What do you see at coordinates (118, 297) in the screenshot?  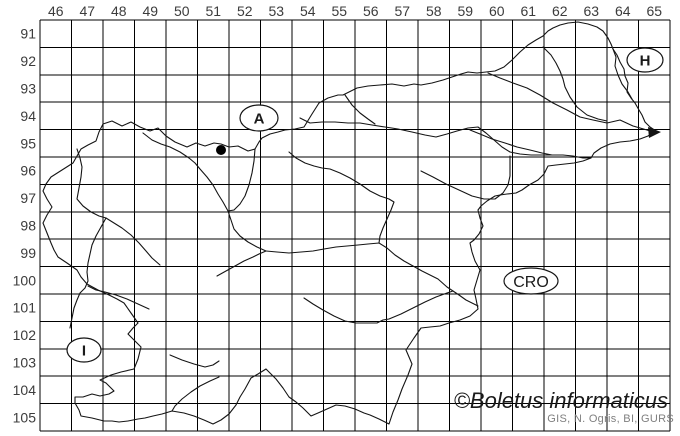 I see `river-vipava` at bounding box center [118, 297].